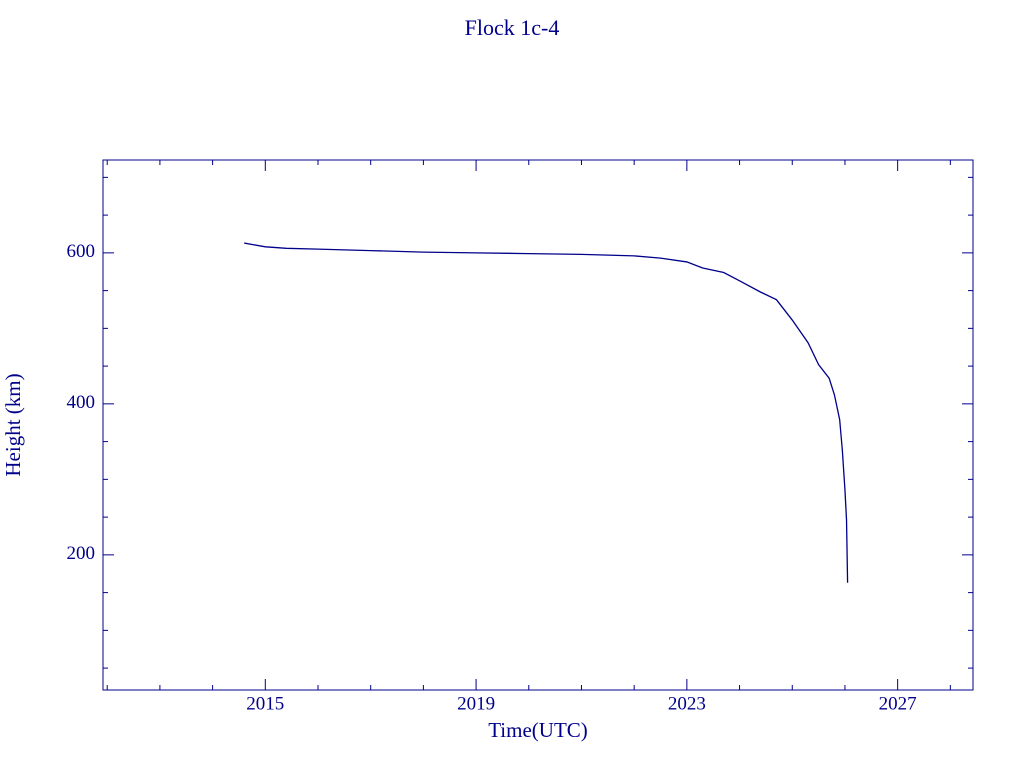 This screenshot has height=768, width=1024. Describe the element at coordinates (898, 703) in the screenshot. I see `x-tick-label: 2027` at that location.